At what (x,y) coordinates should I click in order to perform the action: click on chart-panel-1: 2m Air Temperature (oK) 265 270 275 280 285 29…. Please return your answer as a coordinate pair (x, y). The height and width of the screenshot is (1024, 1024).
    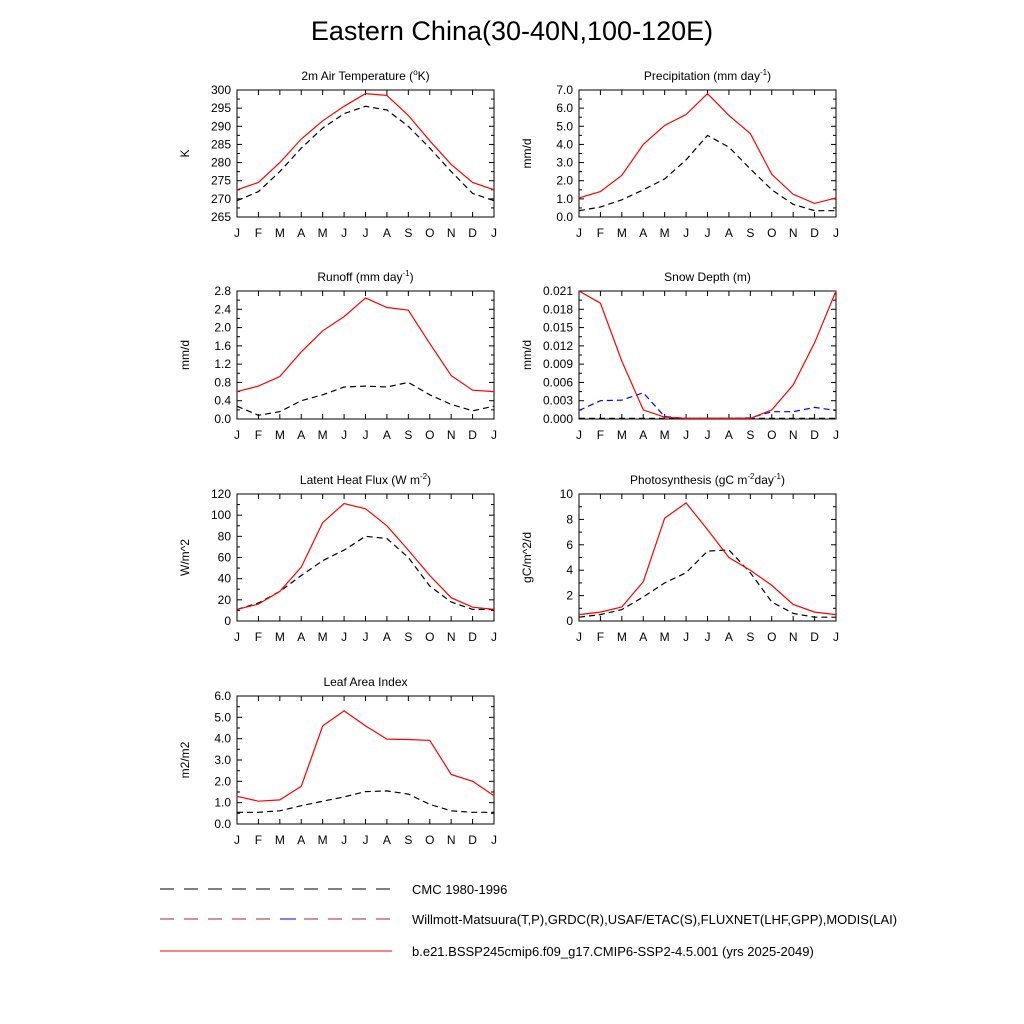
    Looking at the image, I should click on (337, 154).